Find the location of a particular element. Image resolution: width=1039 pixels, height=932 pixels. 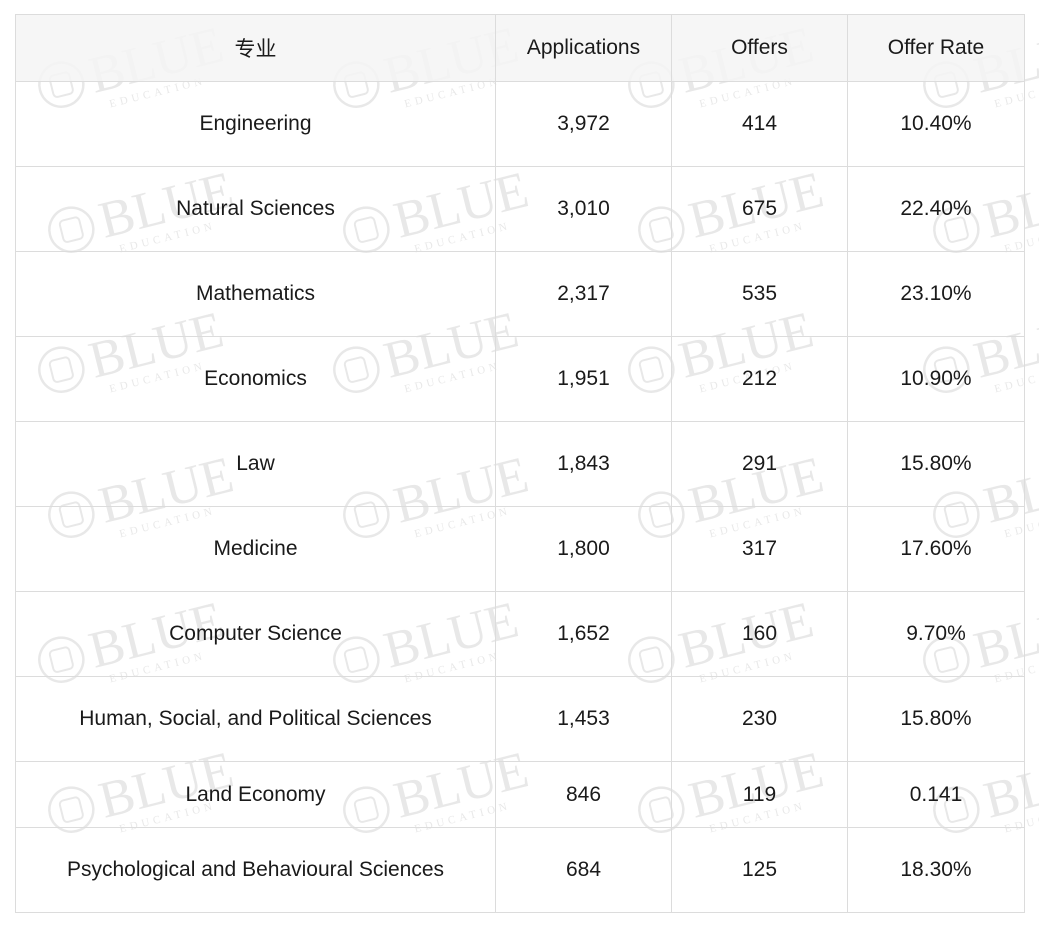

cell-rate: 17.60% is located at coordinates (936, 549).